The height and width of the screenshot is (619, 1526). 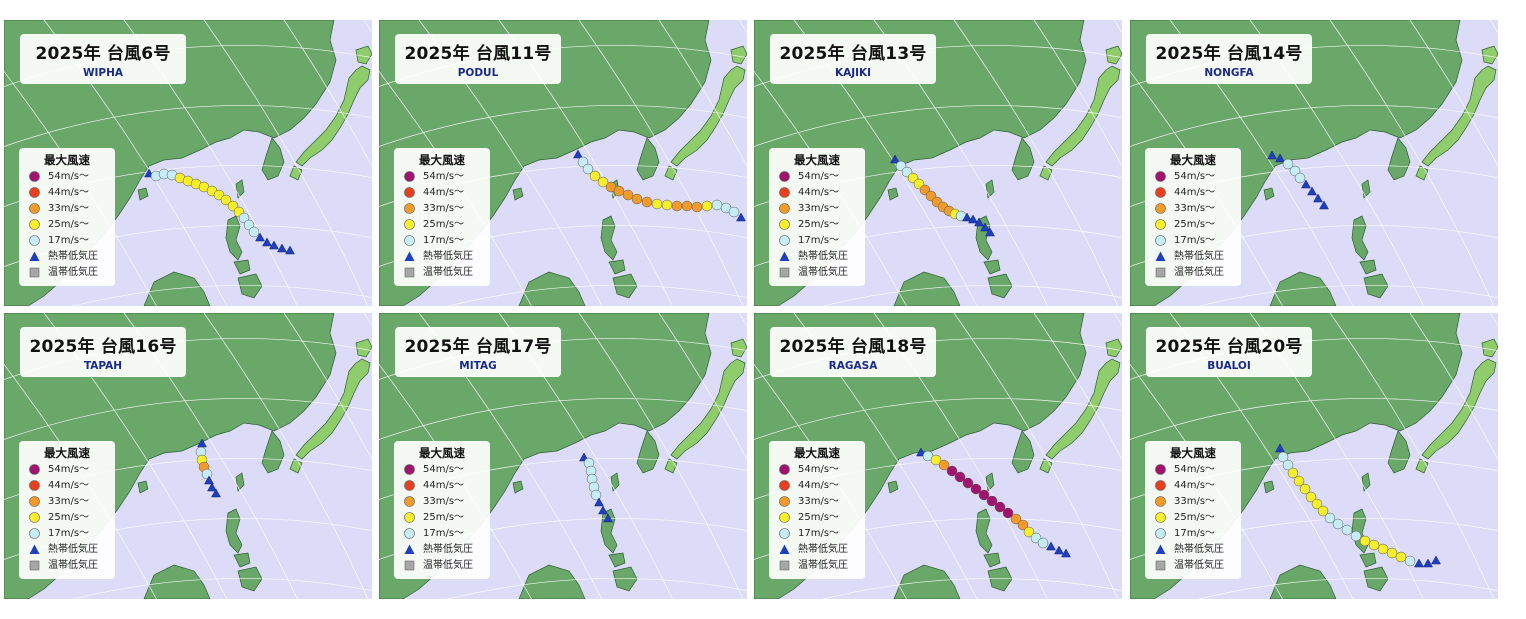 What do you see at coordinates (478, 54) in the screenshot?
I see `typhoon-title: 2025年 台風11号` at bounding box center [478, 54].